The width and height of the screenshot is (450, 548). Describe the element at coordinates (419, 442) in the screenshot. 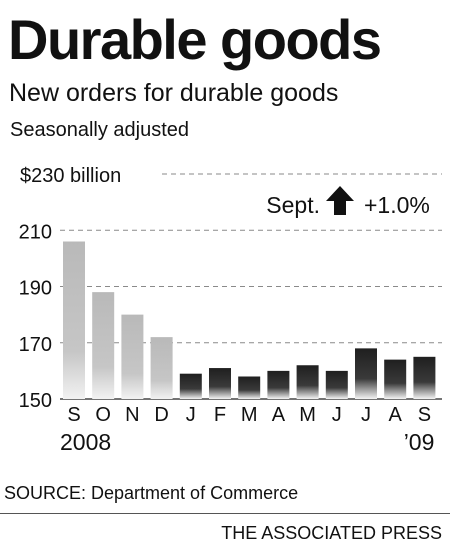

I see `year-label: ’09` at that location.